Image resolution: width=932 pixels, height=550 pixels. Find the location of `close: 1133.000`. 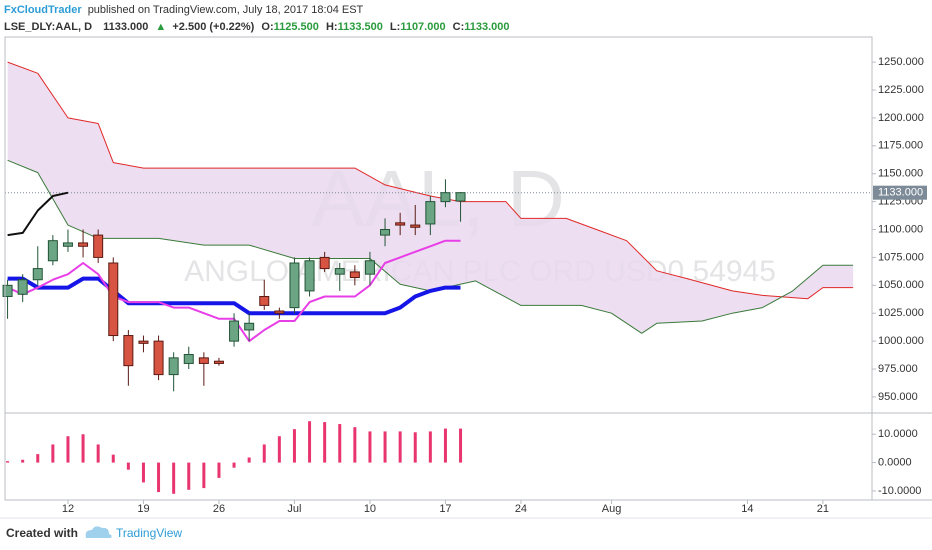

close: 1133.000 is located at coordinates (486, 27).